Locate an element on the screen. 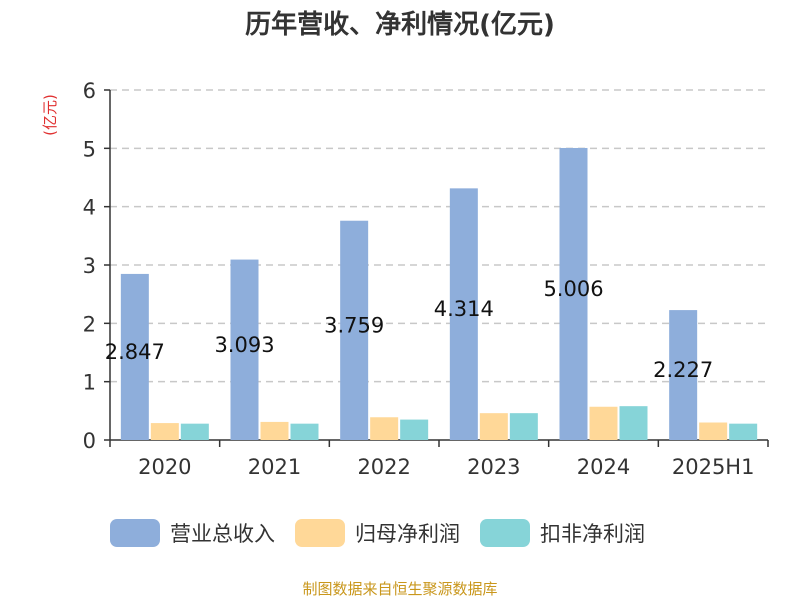 The width and height of the screenshot is (800, 600). y-tick-label: 1 is located at coordinates (89, 383).